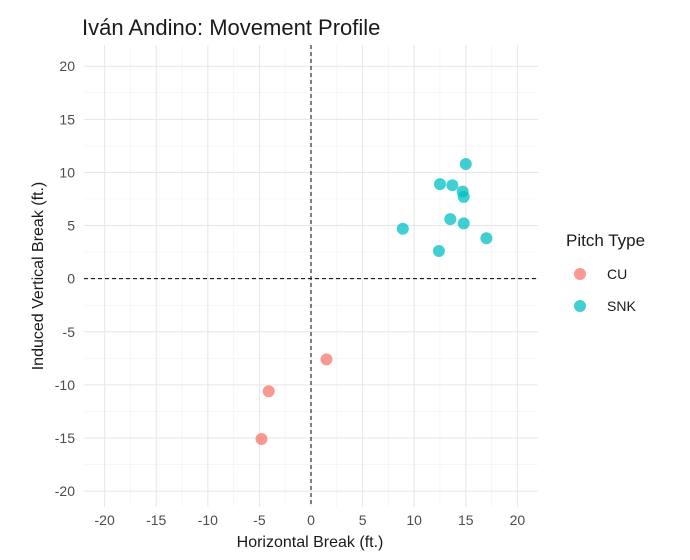 The height and width of the screenshot is (560, 690). I want to click on legend: Pitch Type CU SNK, so click(605, 272).